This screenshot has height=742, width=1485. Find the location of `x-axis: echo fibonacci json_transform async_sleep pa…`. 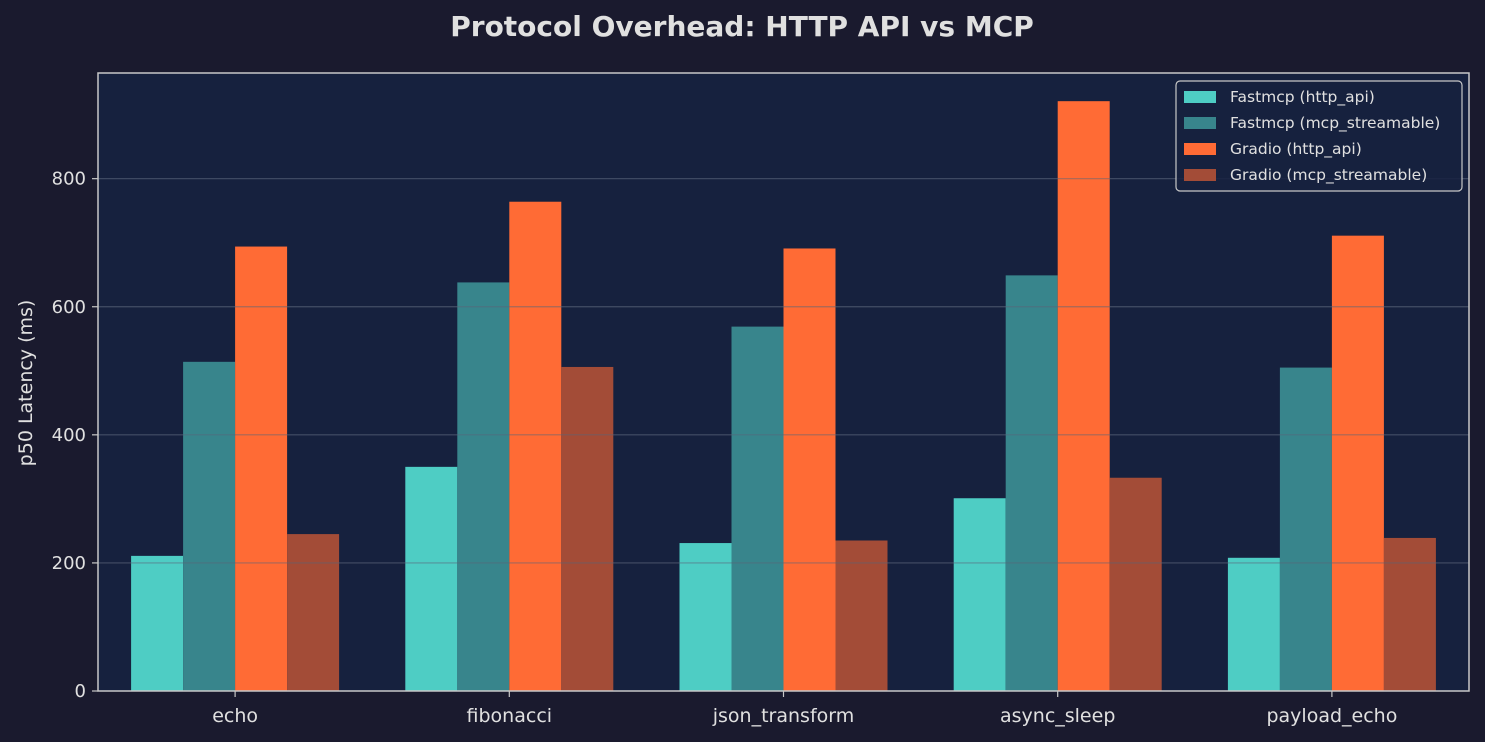

x-axis: echo fibonacci json_transform async_sleep pa… is located at coordinates (804, 709).